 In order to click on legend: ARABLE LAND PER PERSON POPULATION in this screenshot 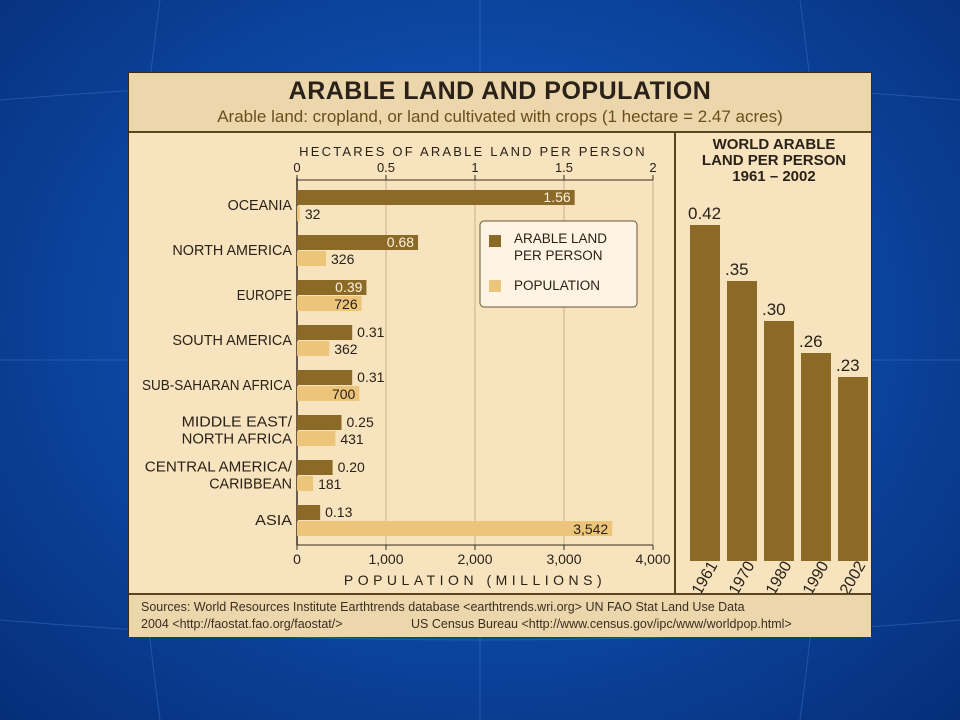, I will do `click(558, 264)`.